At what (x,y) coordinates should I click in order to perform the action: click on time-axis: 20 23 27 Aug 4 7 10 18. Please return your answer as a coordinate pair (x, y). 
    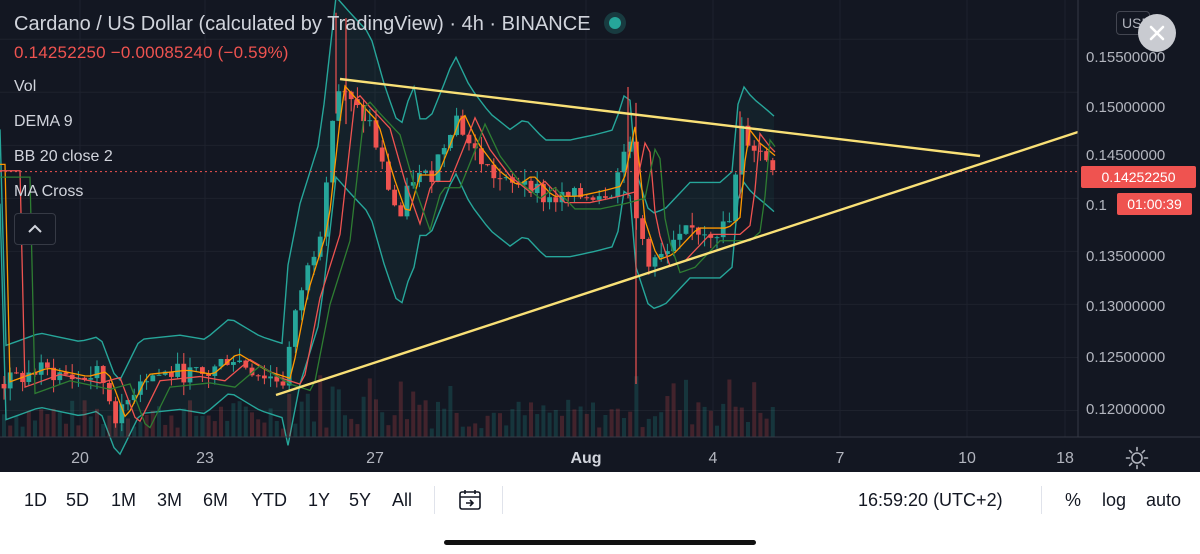
    Looking at the image, I should click on (600, 451).